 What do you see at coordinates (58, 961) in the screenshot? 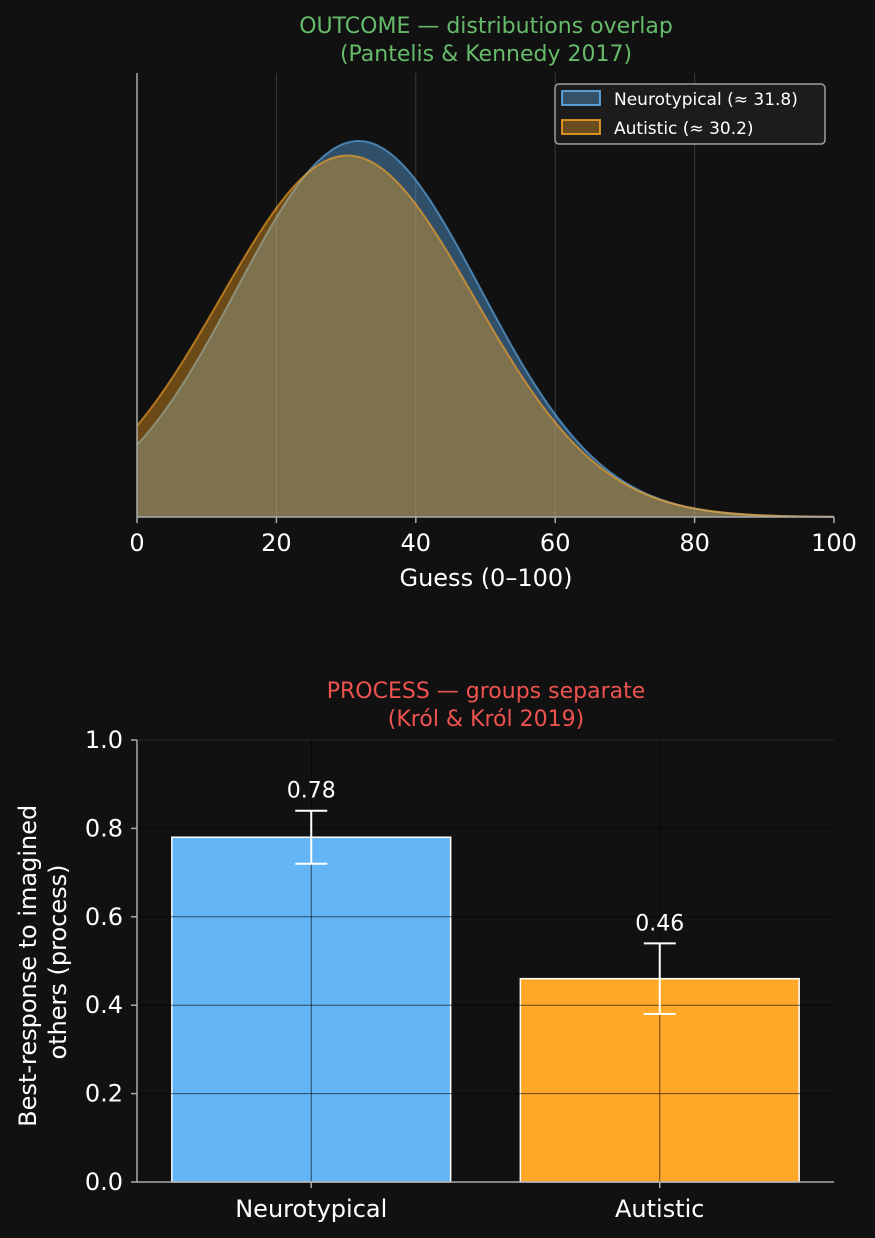
I see `process-y-axis-label-line2: others (process)` at bounding box center [58, 961].